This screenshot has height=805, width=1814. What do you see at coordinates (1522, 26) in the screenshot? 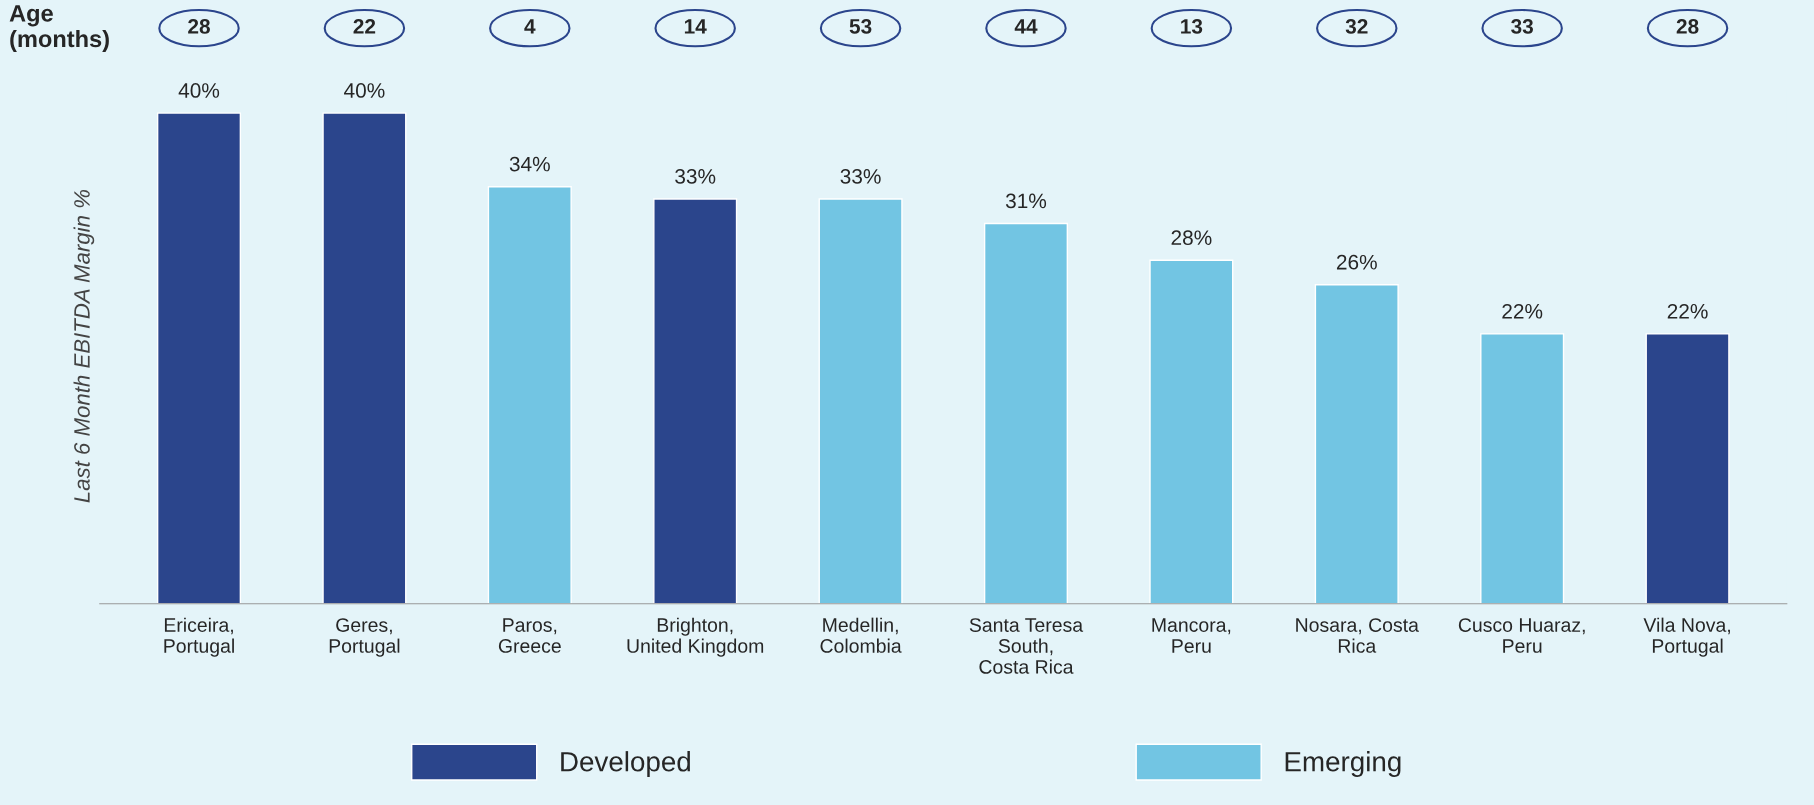
I see `text: 33` at bounding box center [1522, 26].